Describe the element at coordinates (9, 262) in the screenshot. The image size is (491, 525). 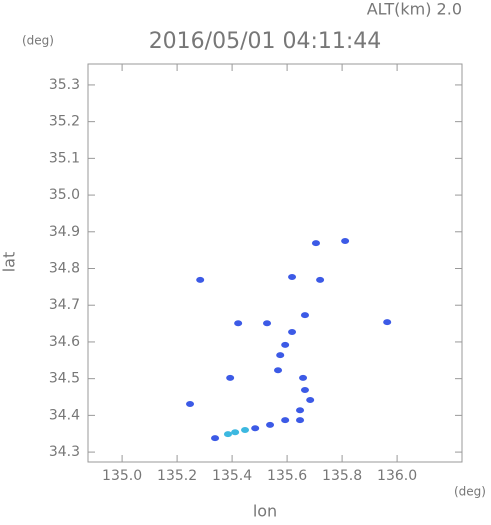
I see `y-axis-label: lat` at that location.